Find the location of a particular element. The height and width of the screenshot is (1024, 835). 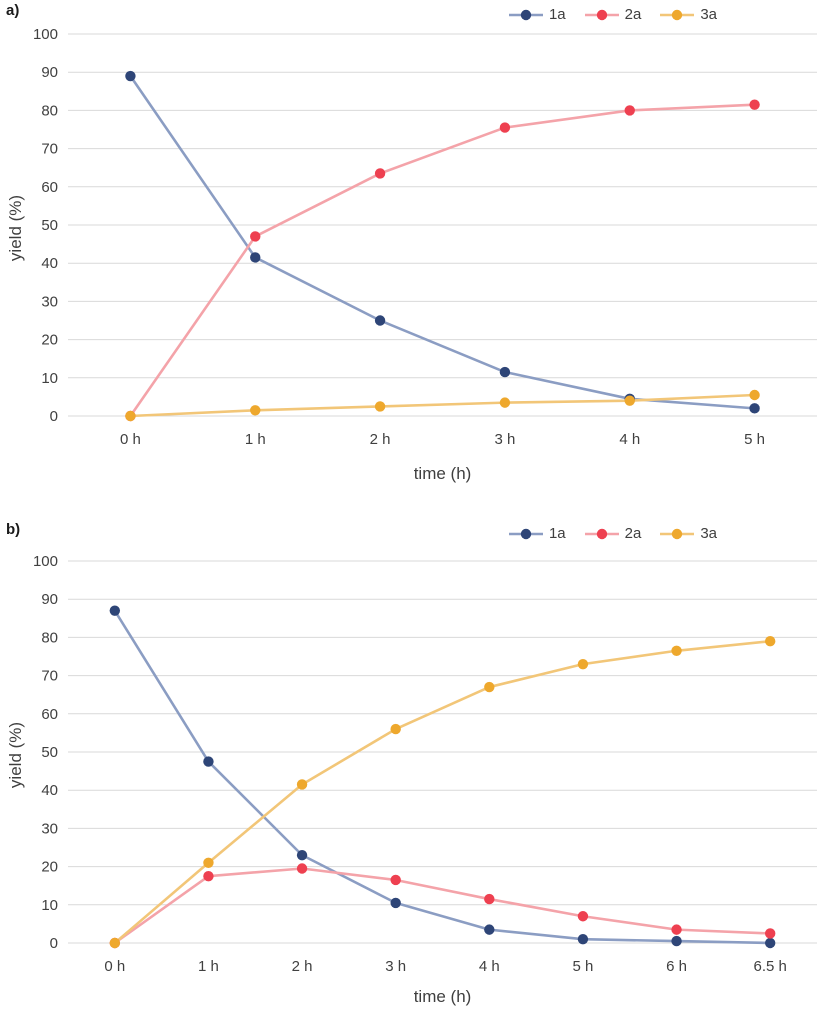

y-tick-label: 10 is located at coordinates (49, 905).